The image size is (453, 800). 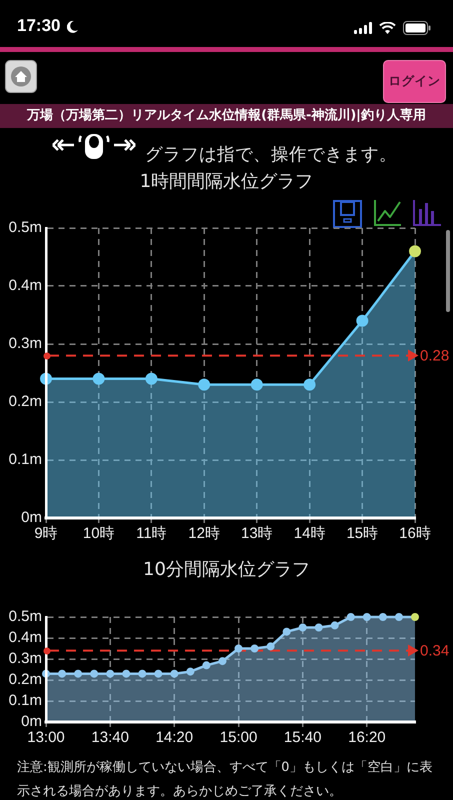 What do you see at coordinates (46, 737) in the screenshot?
I see `x-tick-label: 13:00` at bounding box center [46, 737].